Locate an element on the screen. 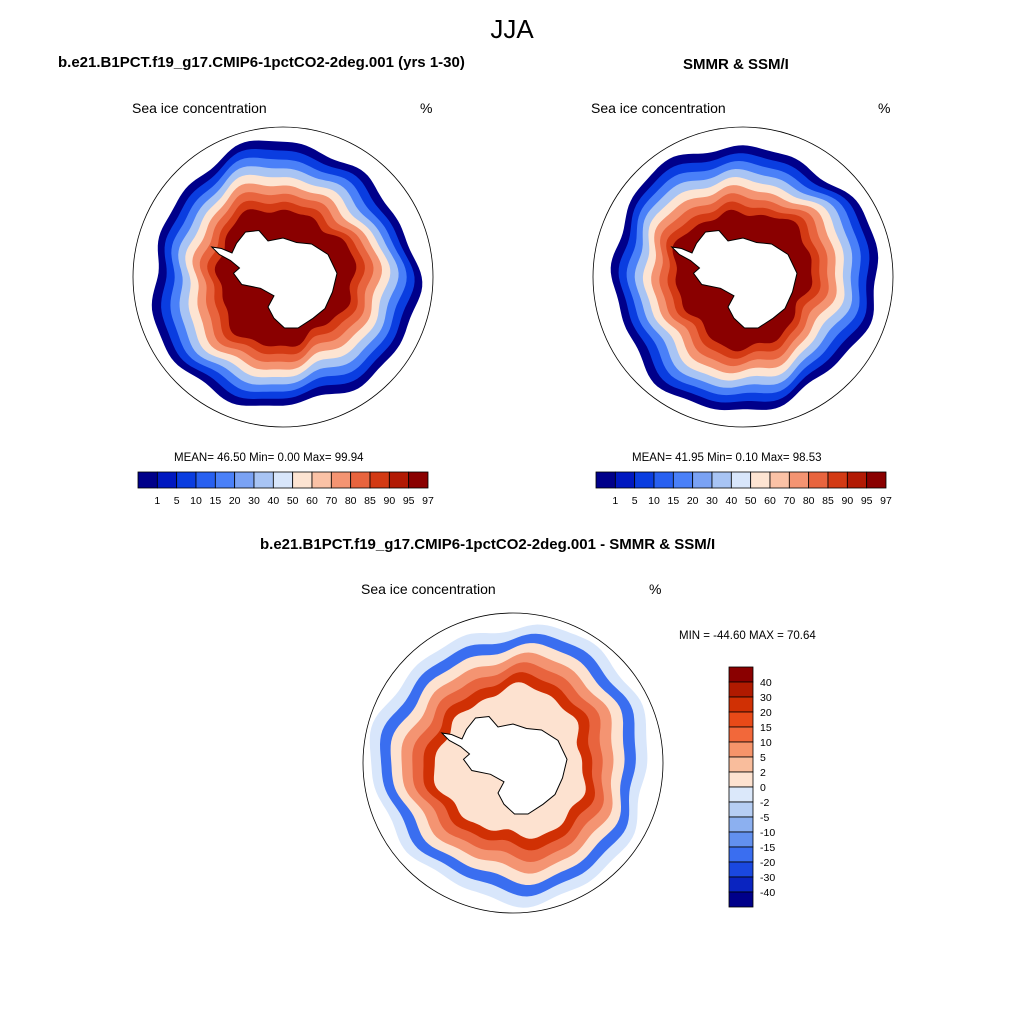  panel-diff-stats: MIN = -44.60 MAX = 70.64 is located at coordinates (747, 636).